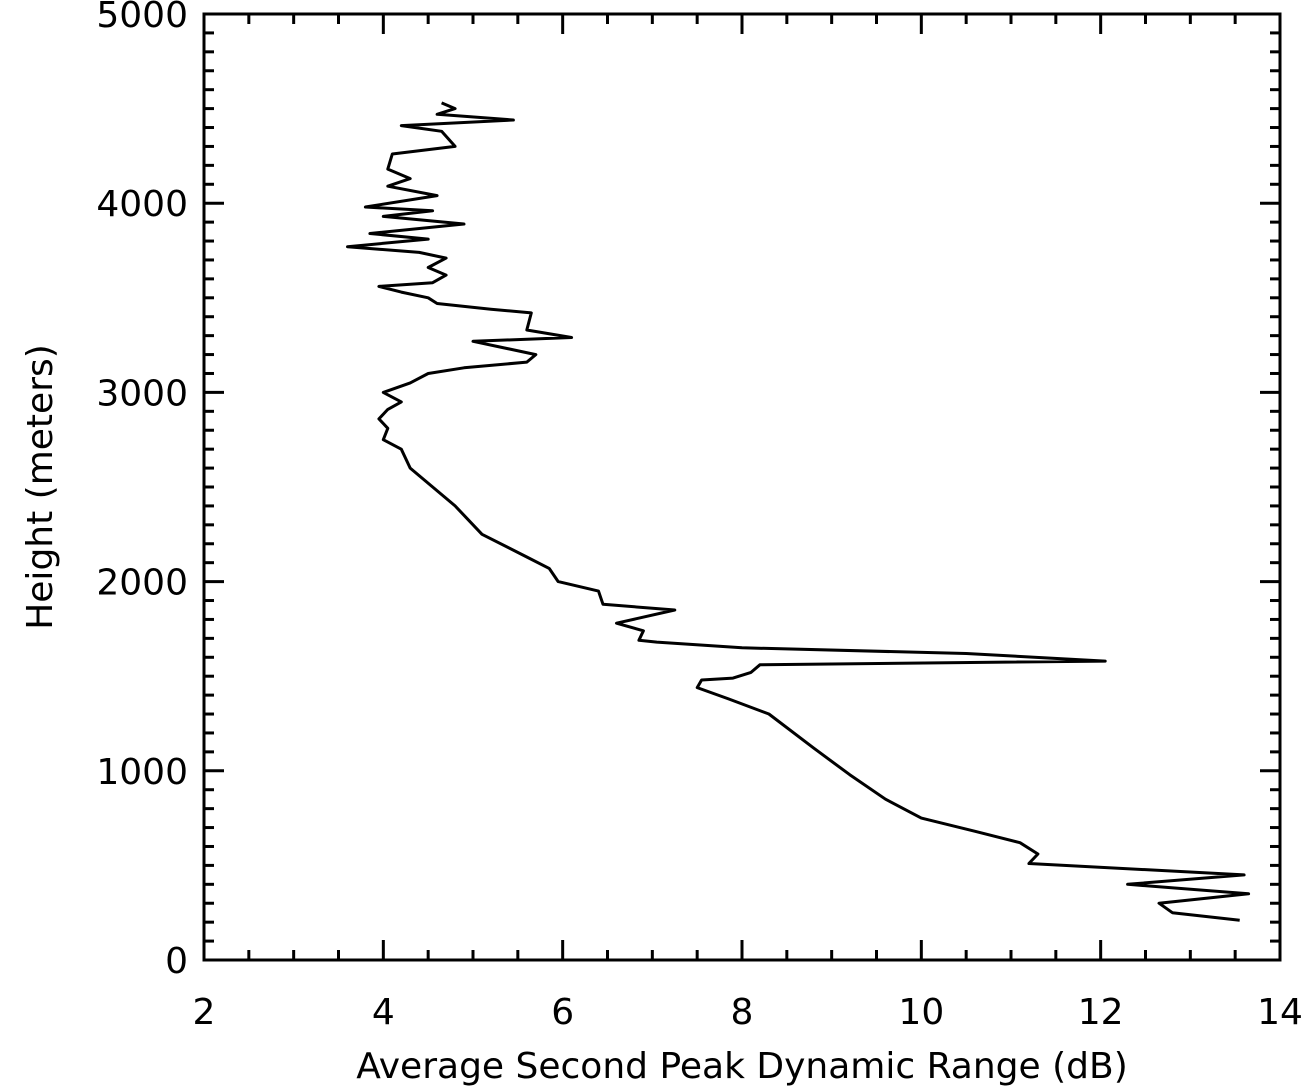  I want to click on x-tick-label: 14, so click(1280, 1012).